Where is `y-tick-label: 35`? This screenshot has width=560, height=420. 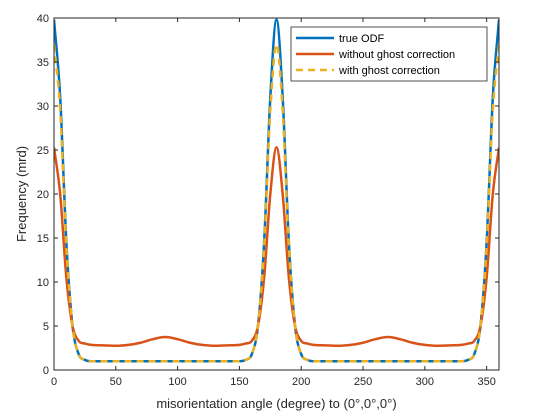 y-tick-label: 35 is located at coordinates (43, 63).